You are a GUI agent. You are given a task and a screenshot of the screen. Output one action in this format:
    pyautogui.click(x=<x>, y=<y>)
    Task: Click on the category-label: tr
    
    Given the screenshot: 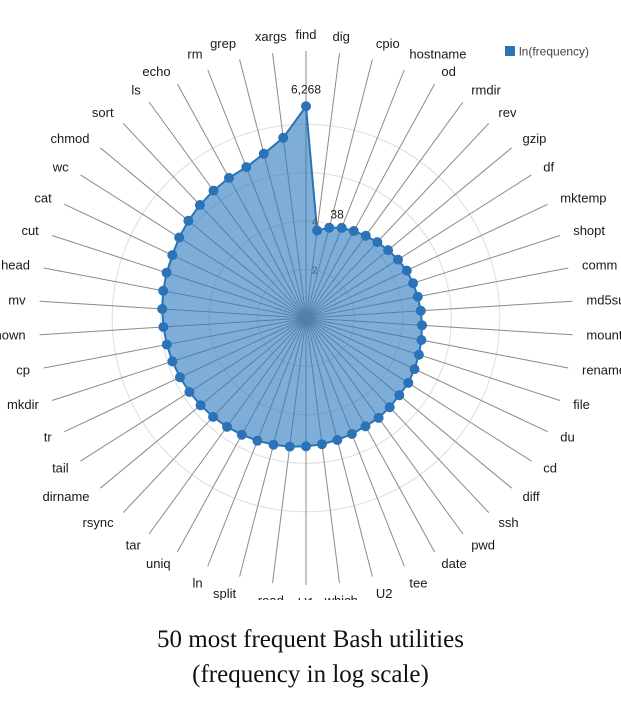 What is the action you would take?
    pyautogui.click(x=48, y=437)
    